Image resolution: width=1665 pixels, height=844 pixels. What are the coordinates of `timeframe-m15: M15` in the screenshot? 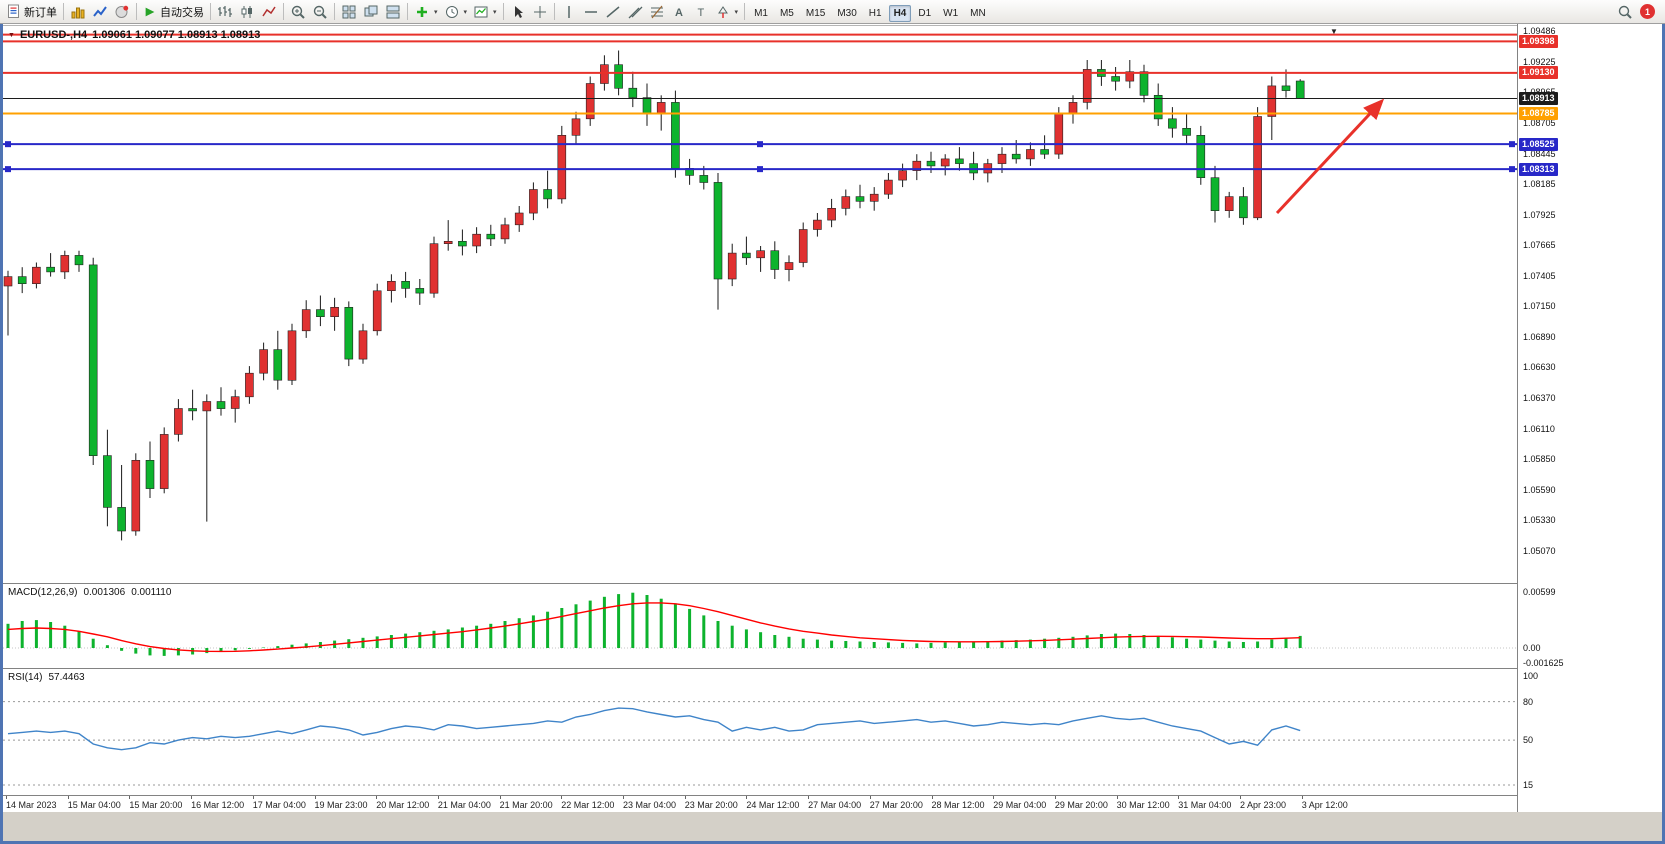 It's located at (815, 13).